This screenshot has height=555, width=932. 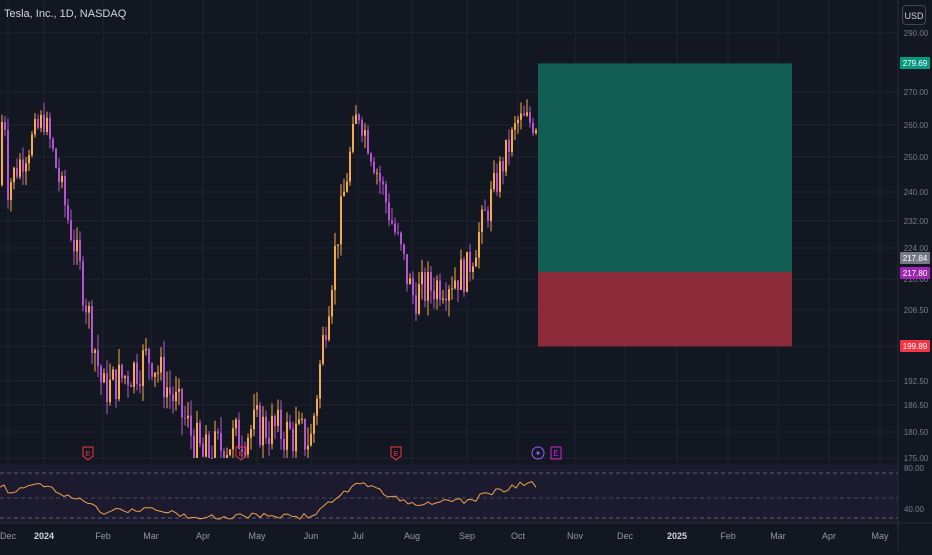 I want to click on price-tick-label: 208.50, so click(x=916, y=310).